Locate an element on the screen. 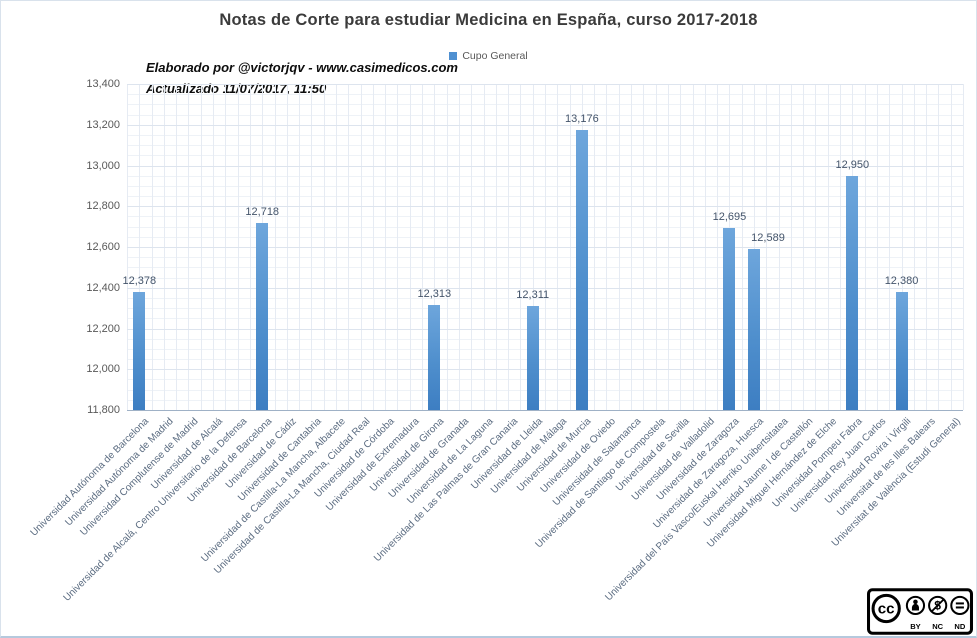 The width and height of the screenshot is (977, 638). svg-text: cc is located at coordinates (886, 609).